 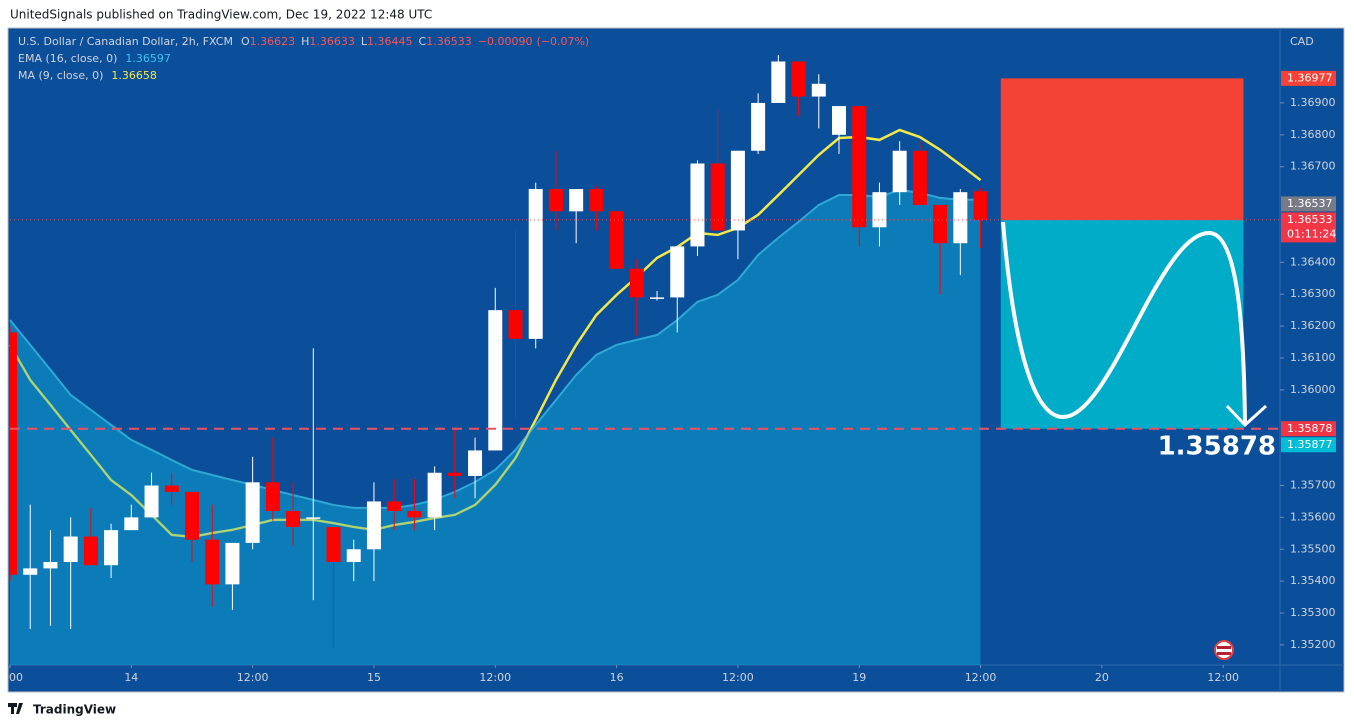 What do you see at coordinates (1217, 446) in the screenshot?
I see `target-label: 1.35878` at bounding box center [1217, 446].